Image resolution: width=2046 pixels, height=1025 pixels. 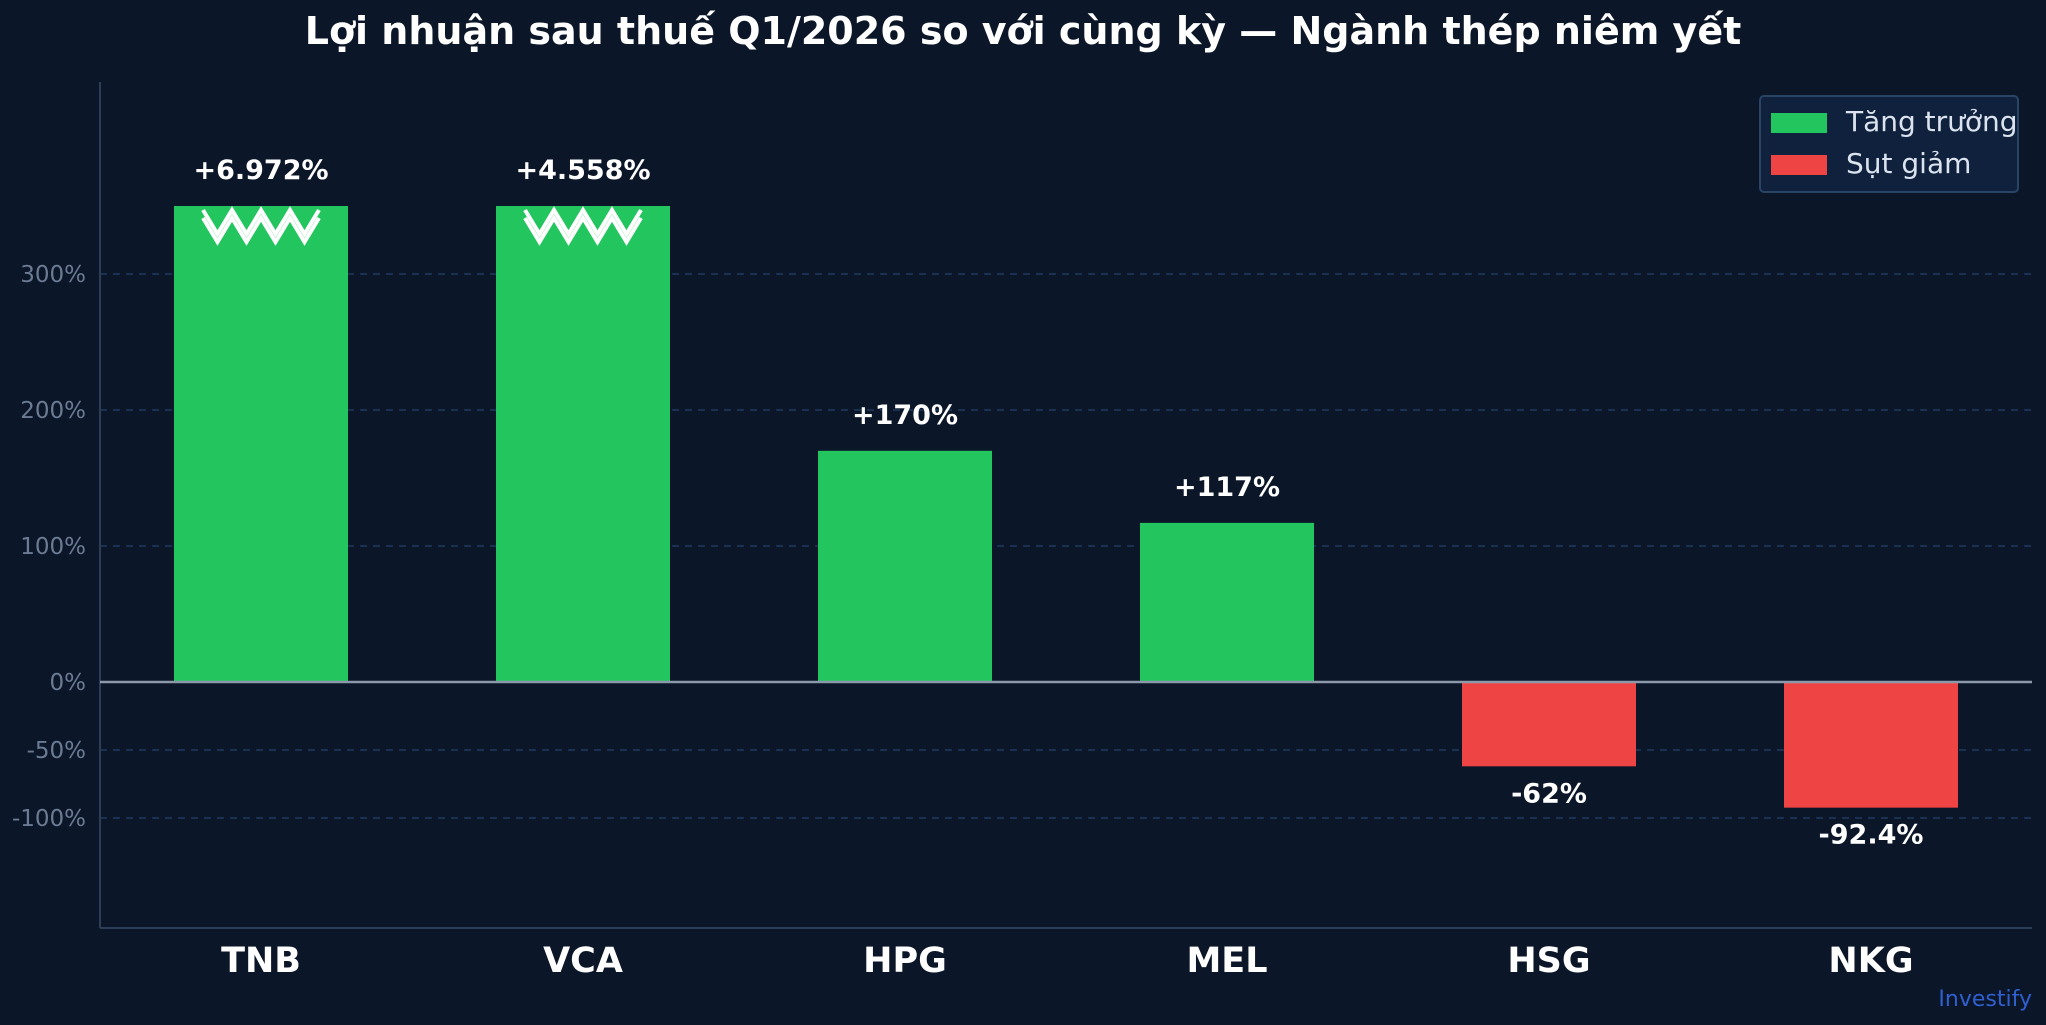 I want to click on y-tick-label: 100%, so click(x=53, y=547).